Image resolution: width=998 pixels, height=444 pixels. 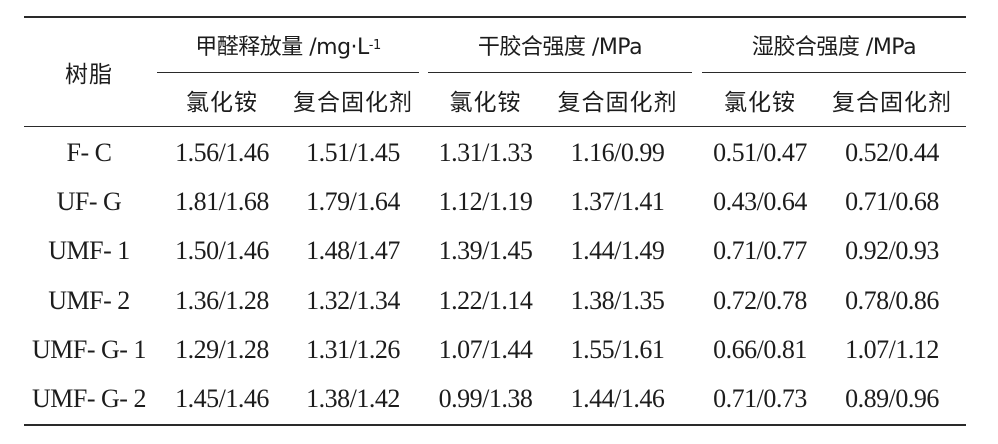 I want to click on table-cell: 0.71/0.68, so click(x=892, y=201).